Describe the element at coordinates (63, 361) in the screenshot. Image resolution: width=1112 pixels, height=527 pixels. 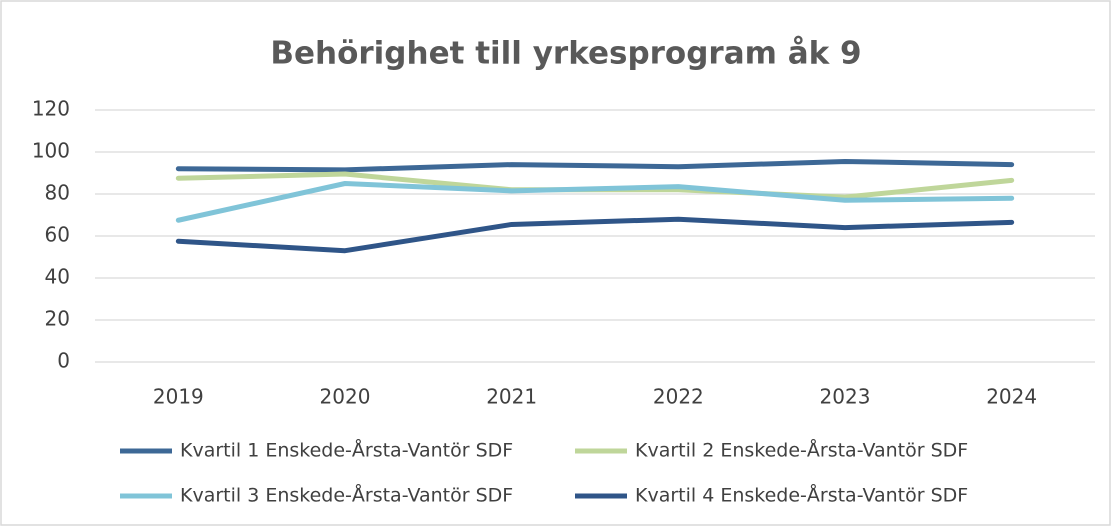
I see `y-tick-label: 0` at that location.